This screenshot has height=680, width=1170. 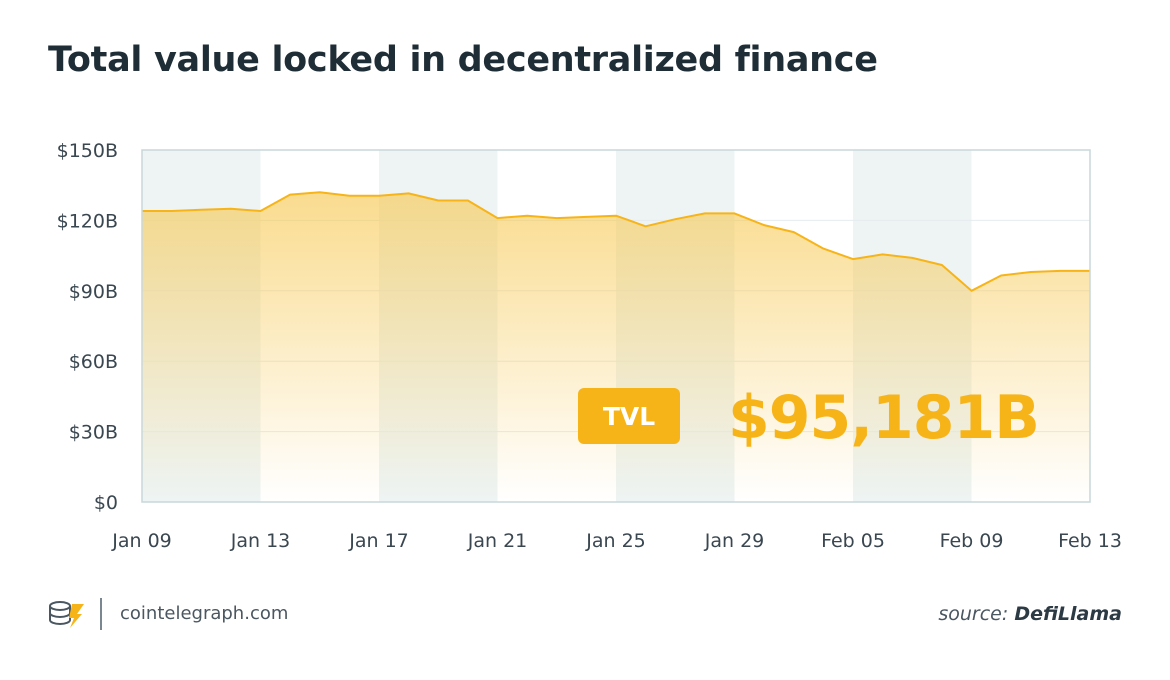 What do you see at coordinates (204, 613) in the screenshot?
I see `footer-site: cointelegraph.com` at bounding box center [204, 613].